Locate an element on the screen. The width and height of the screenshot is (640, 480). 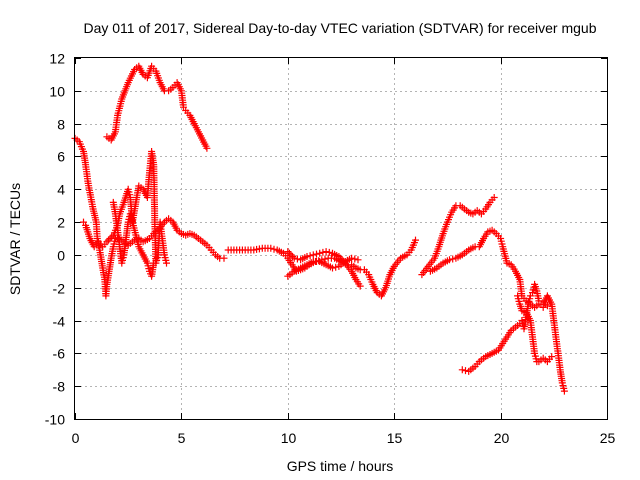
x-tick-label: 15 is located at coordinates (395, 438).